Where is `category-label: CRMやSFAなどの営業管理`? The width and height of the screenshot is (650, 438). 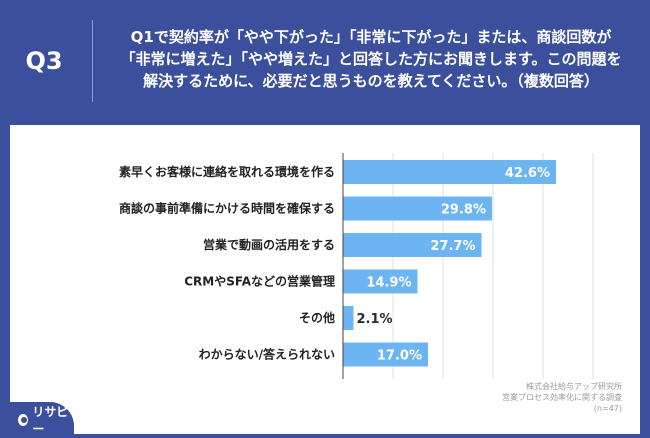 category-label: CRMやSFAなどの営業管理 is located at coordinates (259, 281).